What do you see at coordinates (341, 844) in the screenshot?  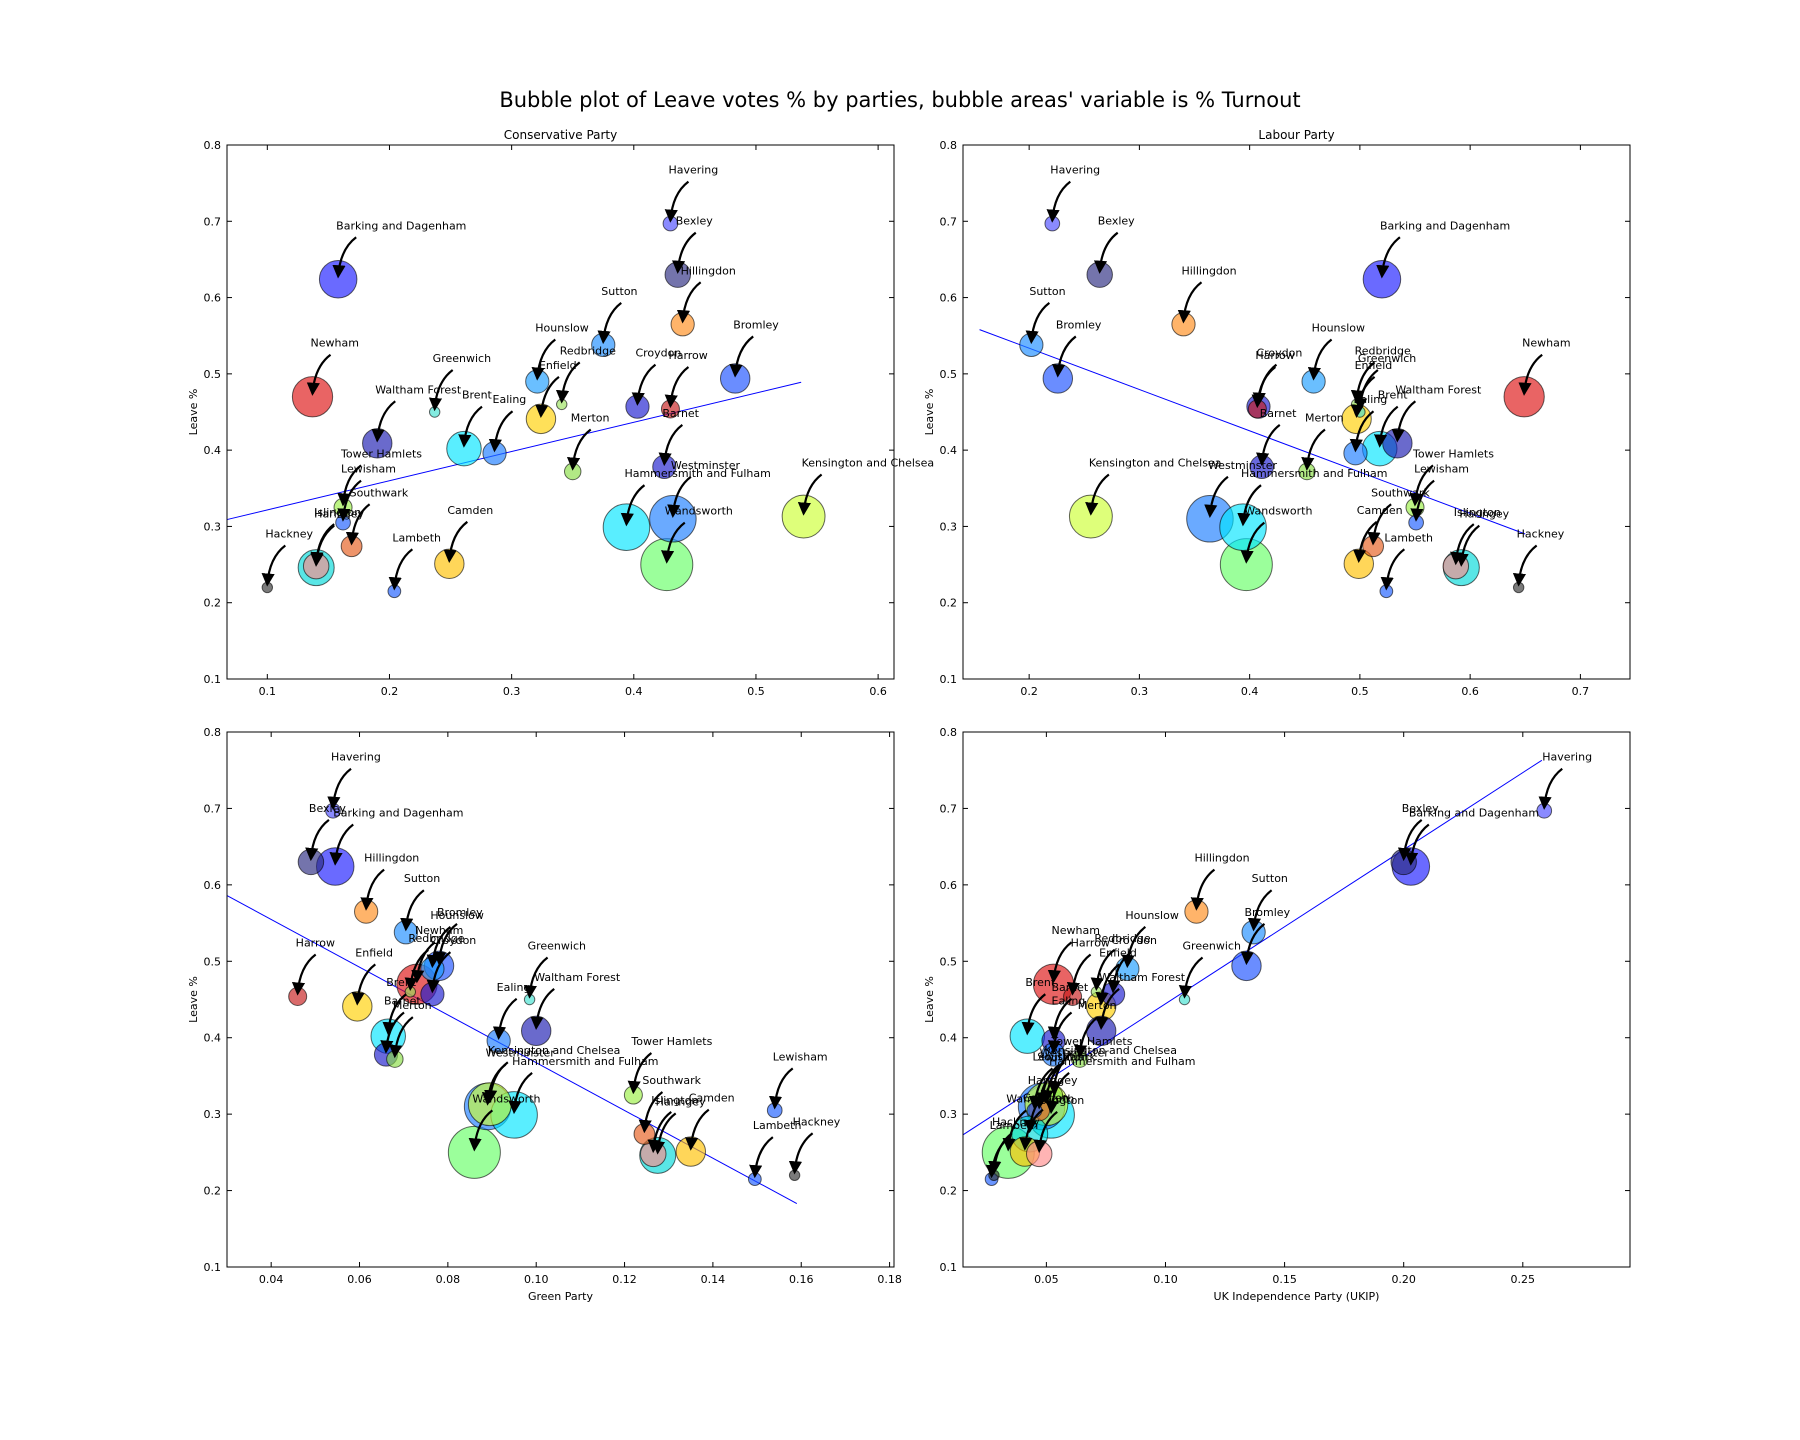 I see `annotation-arrow-barking-and-dagenham` at bounding box center [341, 844].